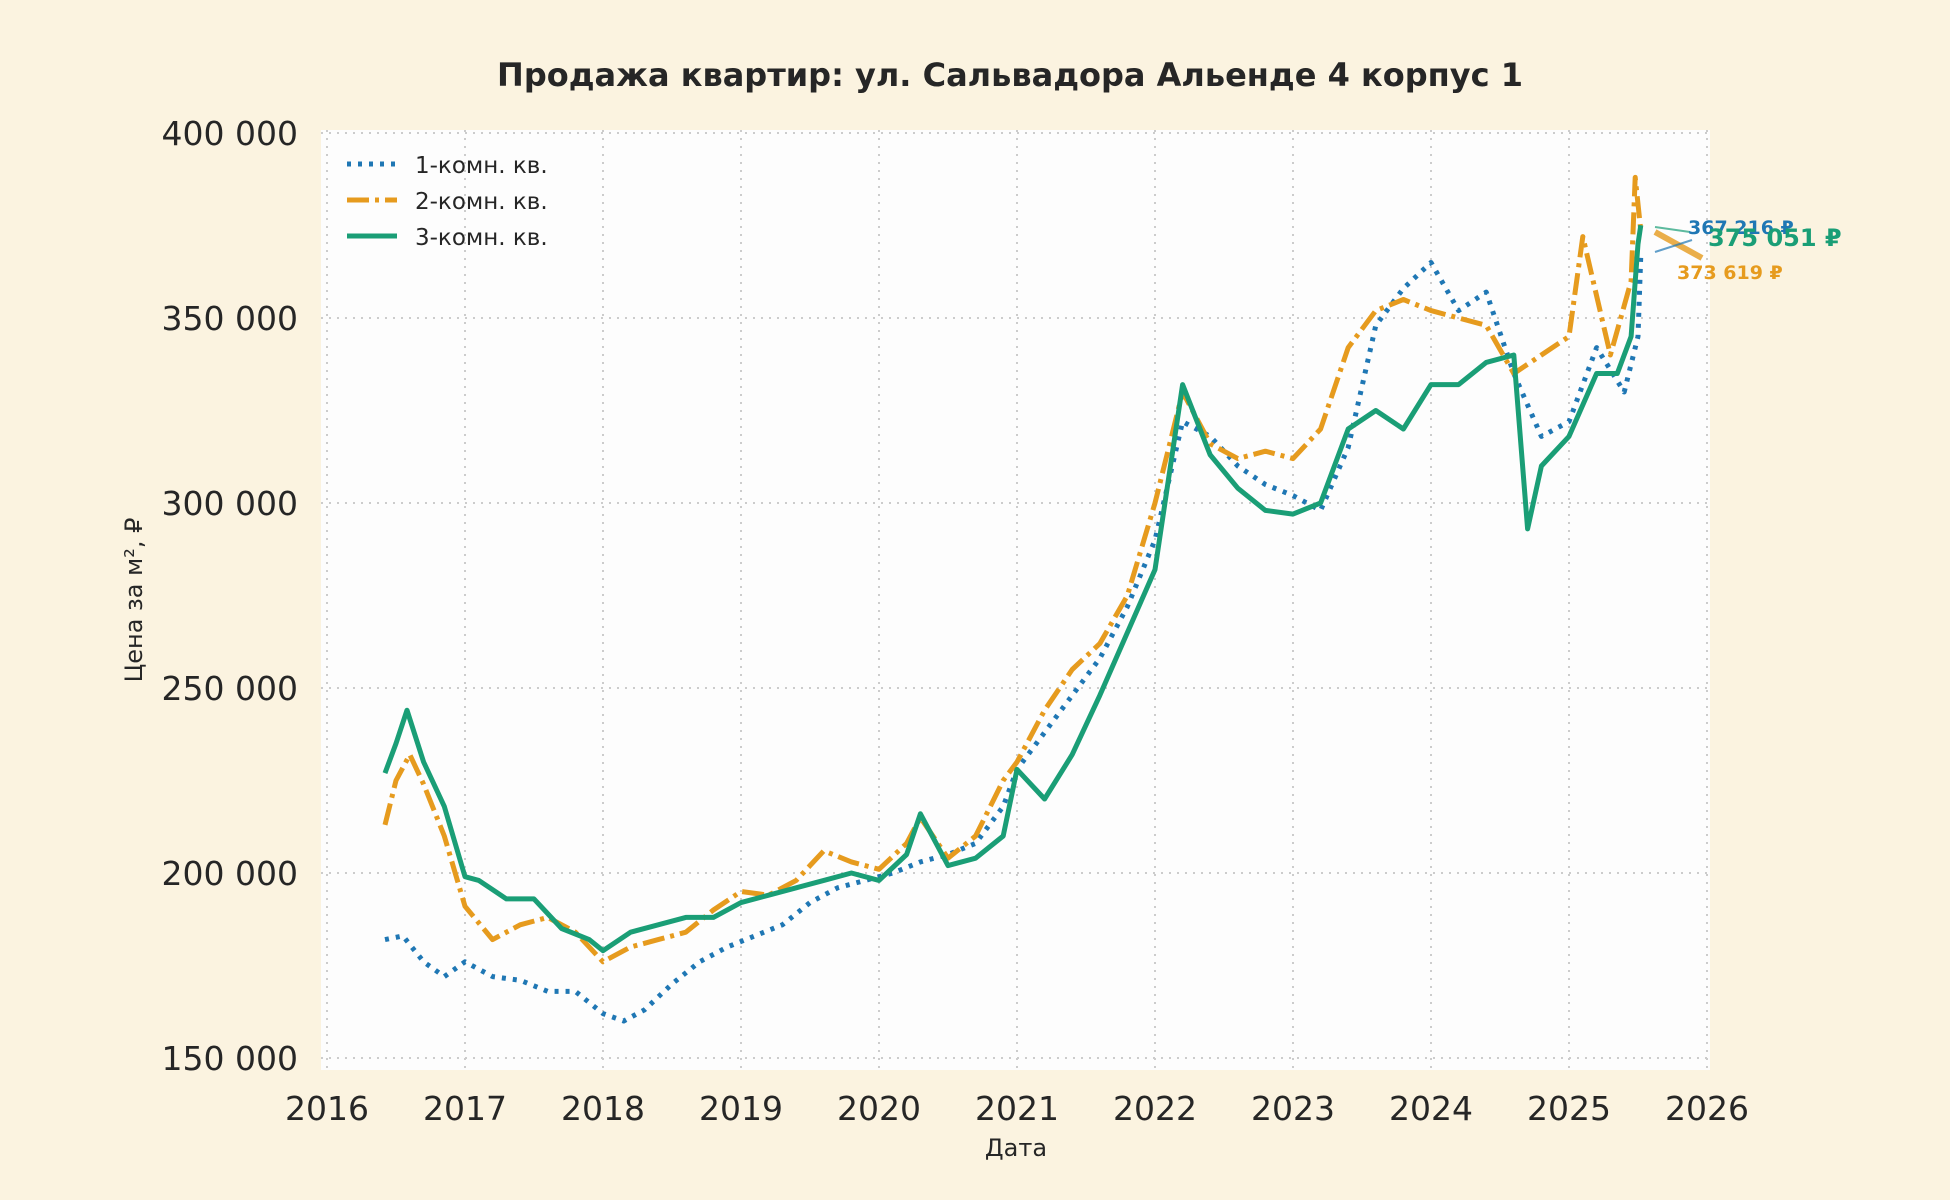 The height and width of the screenshot is (1200, 1950). What do you see at coordinates (741, 1108) in the screenshot?
I see `x-tick-label: 2019` at bounding box center [741, 1108].